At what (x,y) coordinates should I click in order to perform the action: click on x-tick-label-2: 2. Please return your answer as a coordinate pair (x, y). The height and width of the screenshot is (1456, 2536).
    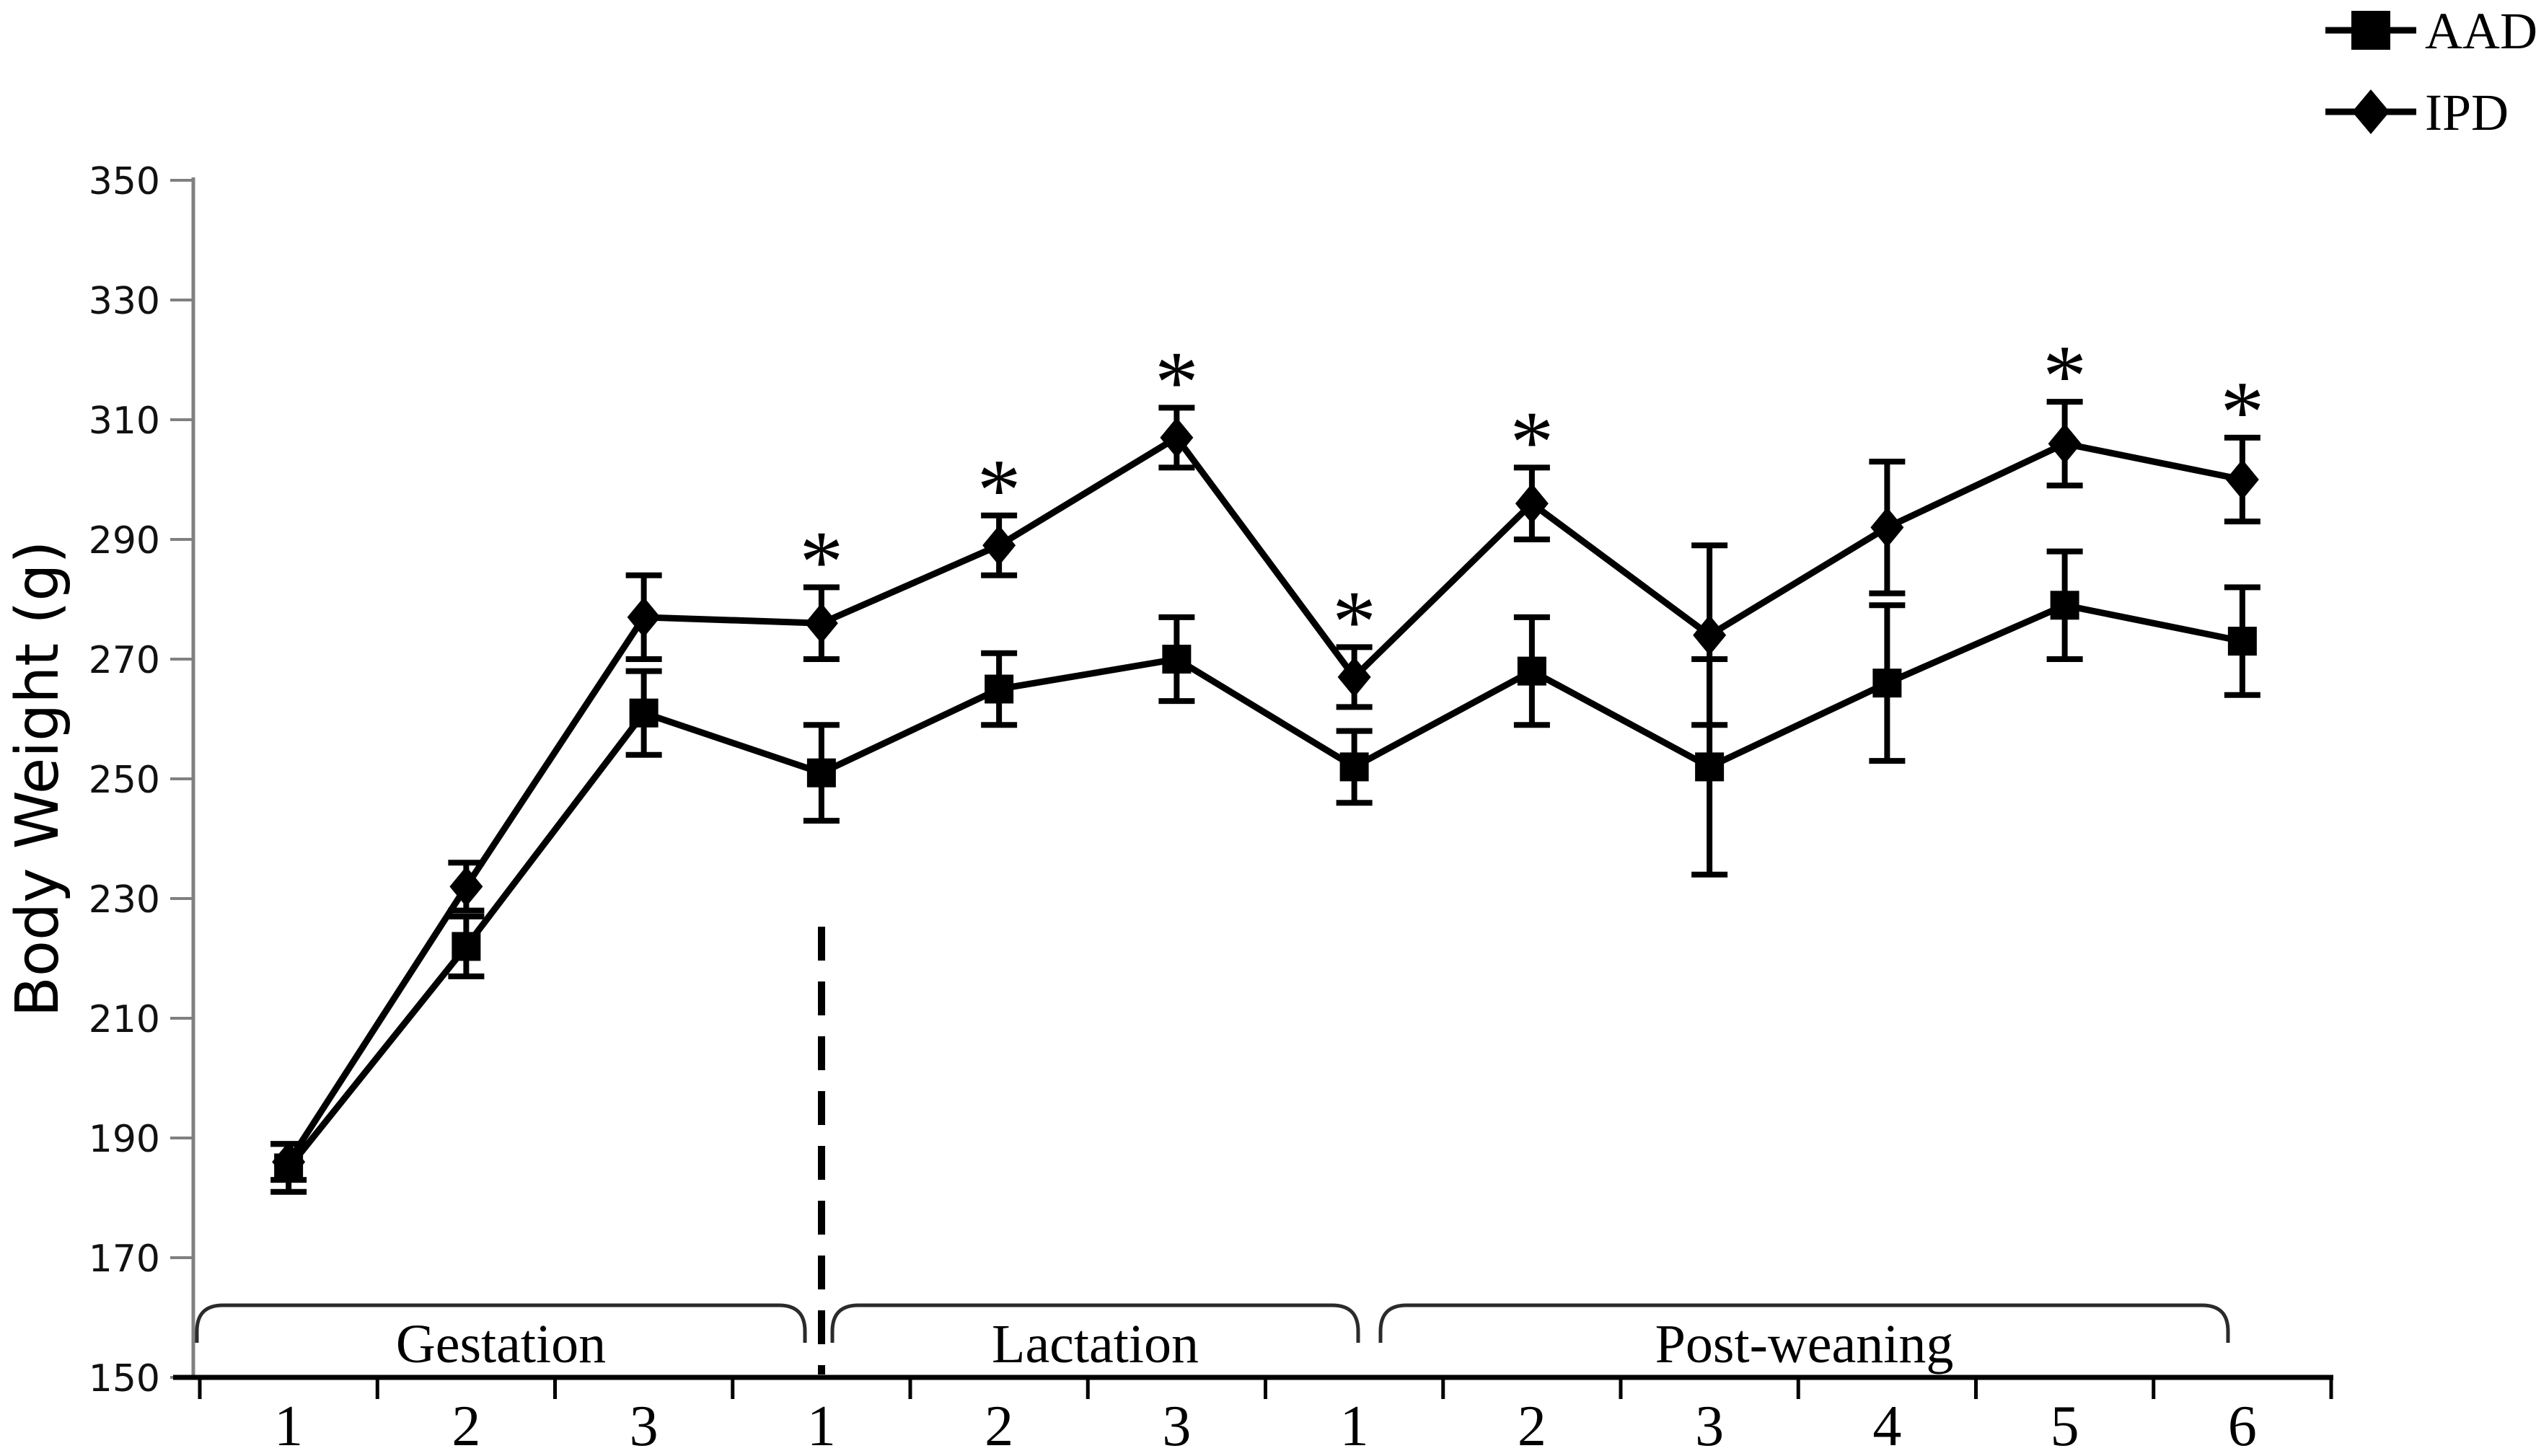
    Looking at the image, I should click on (466, 1425).